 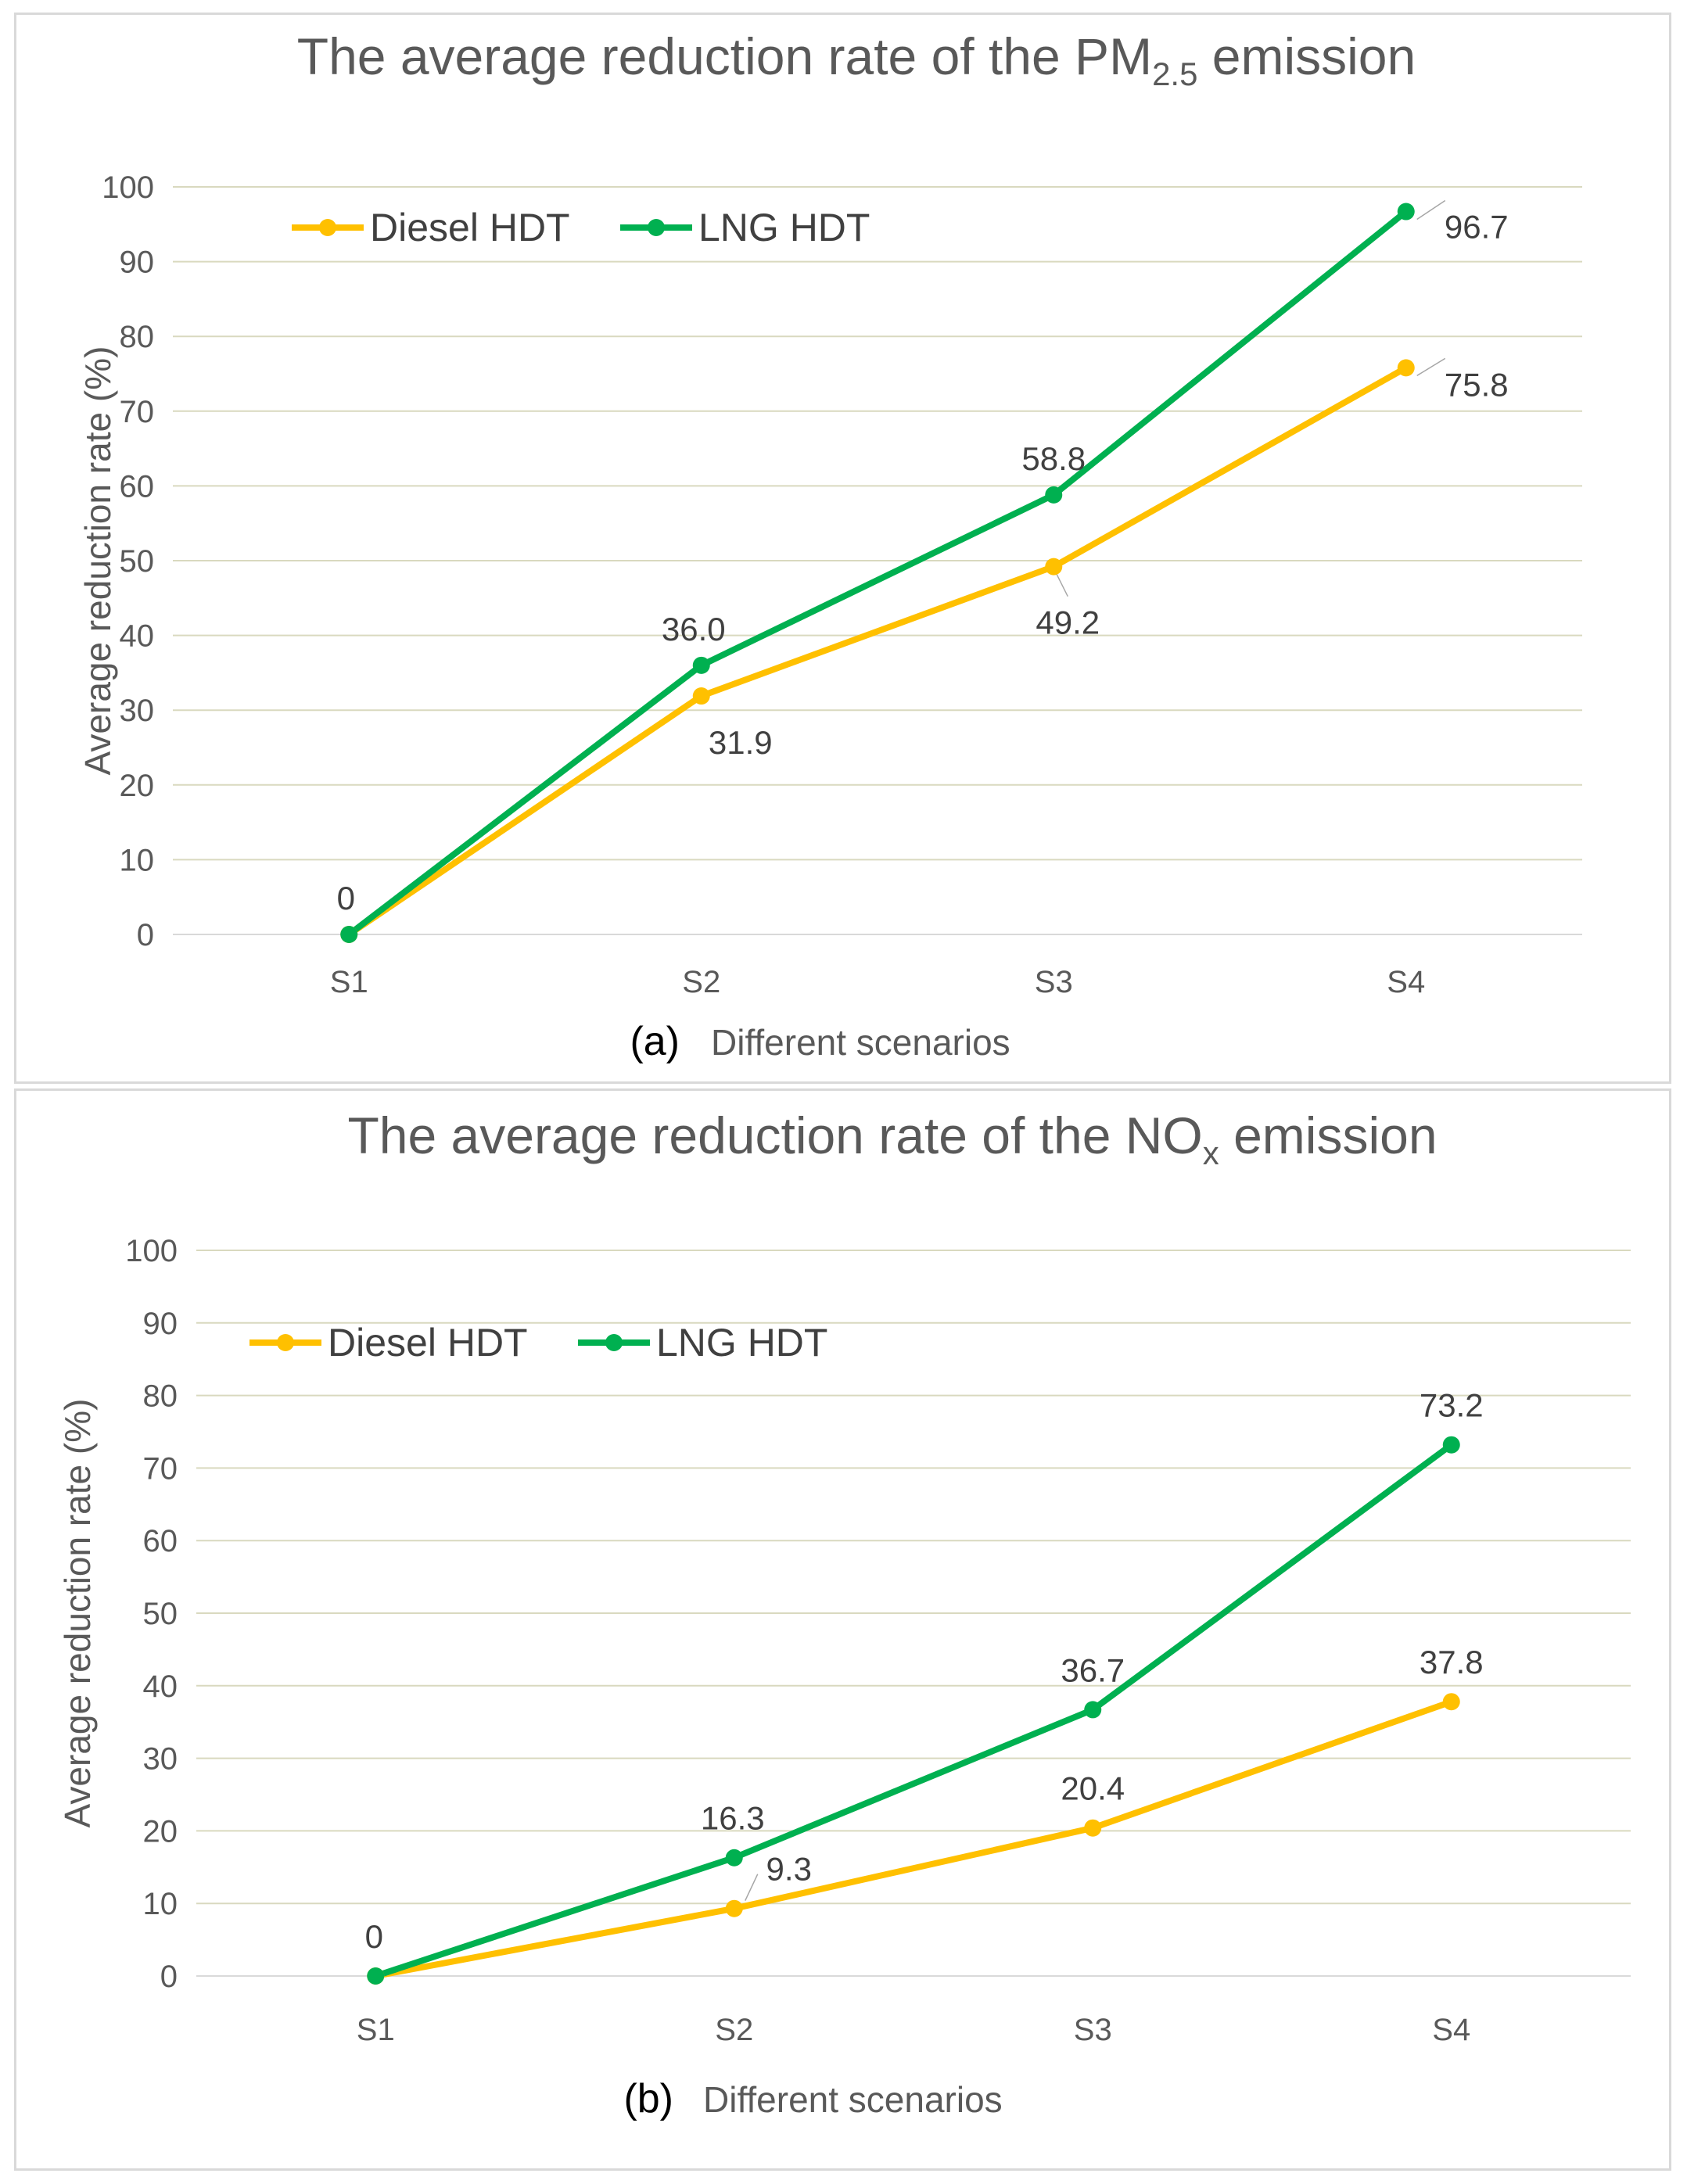 What do you see at coordinates (1477, 227) in the screenshot?
I see `data-label: 96.7` at bounding box center [1477, 227].